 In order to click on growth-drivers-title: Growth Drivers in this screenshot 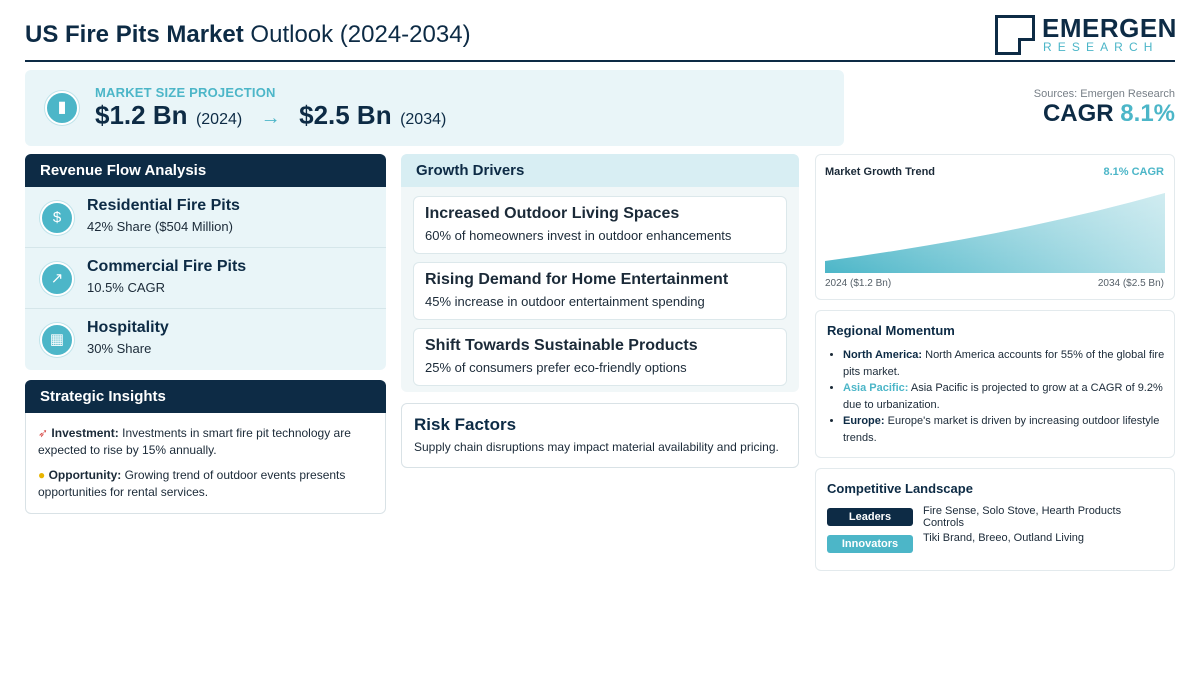, I will do `click(600, 170)`.